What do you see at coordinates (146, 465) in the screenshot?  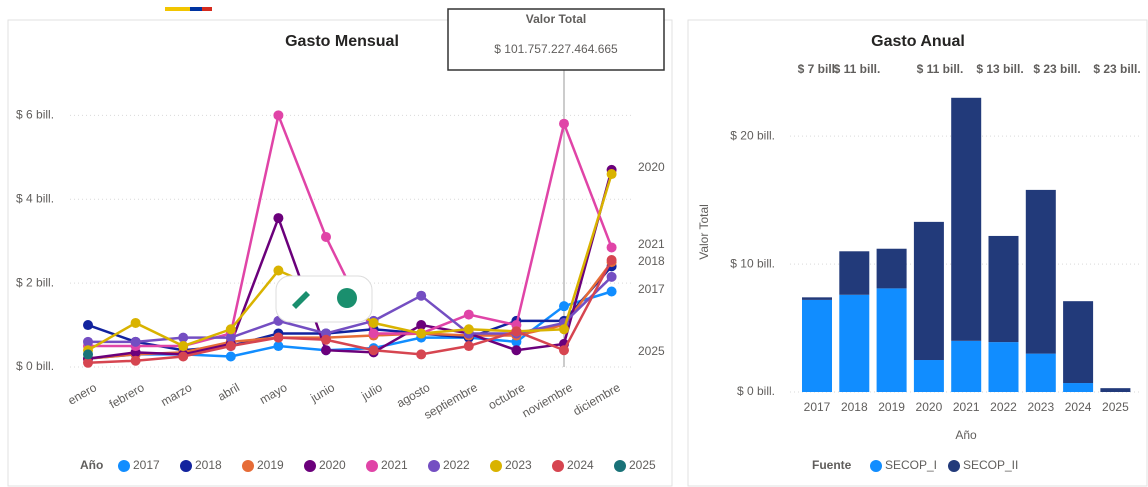 I see `legend-label: 2017` at bounding box center [146, 465].